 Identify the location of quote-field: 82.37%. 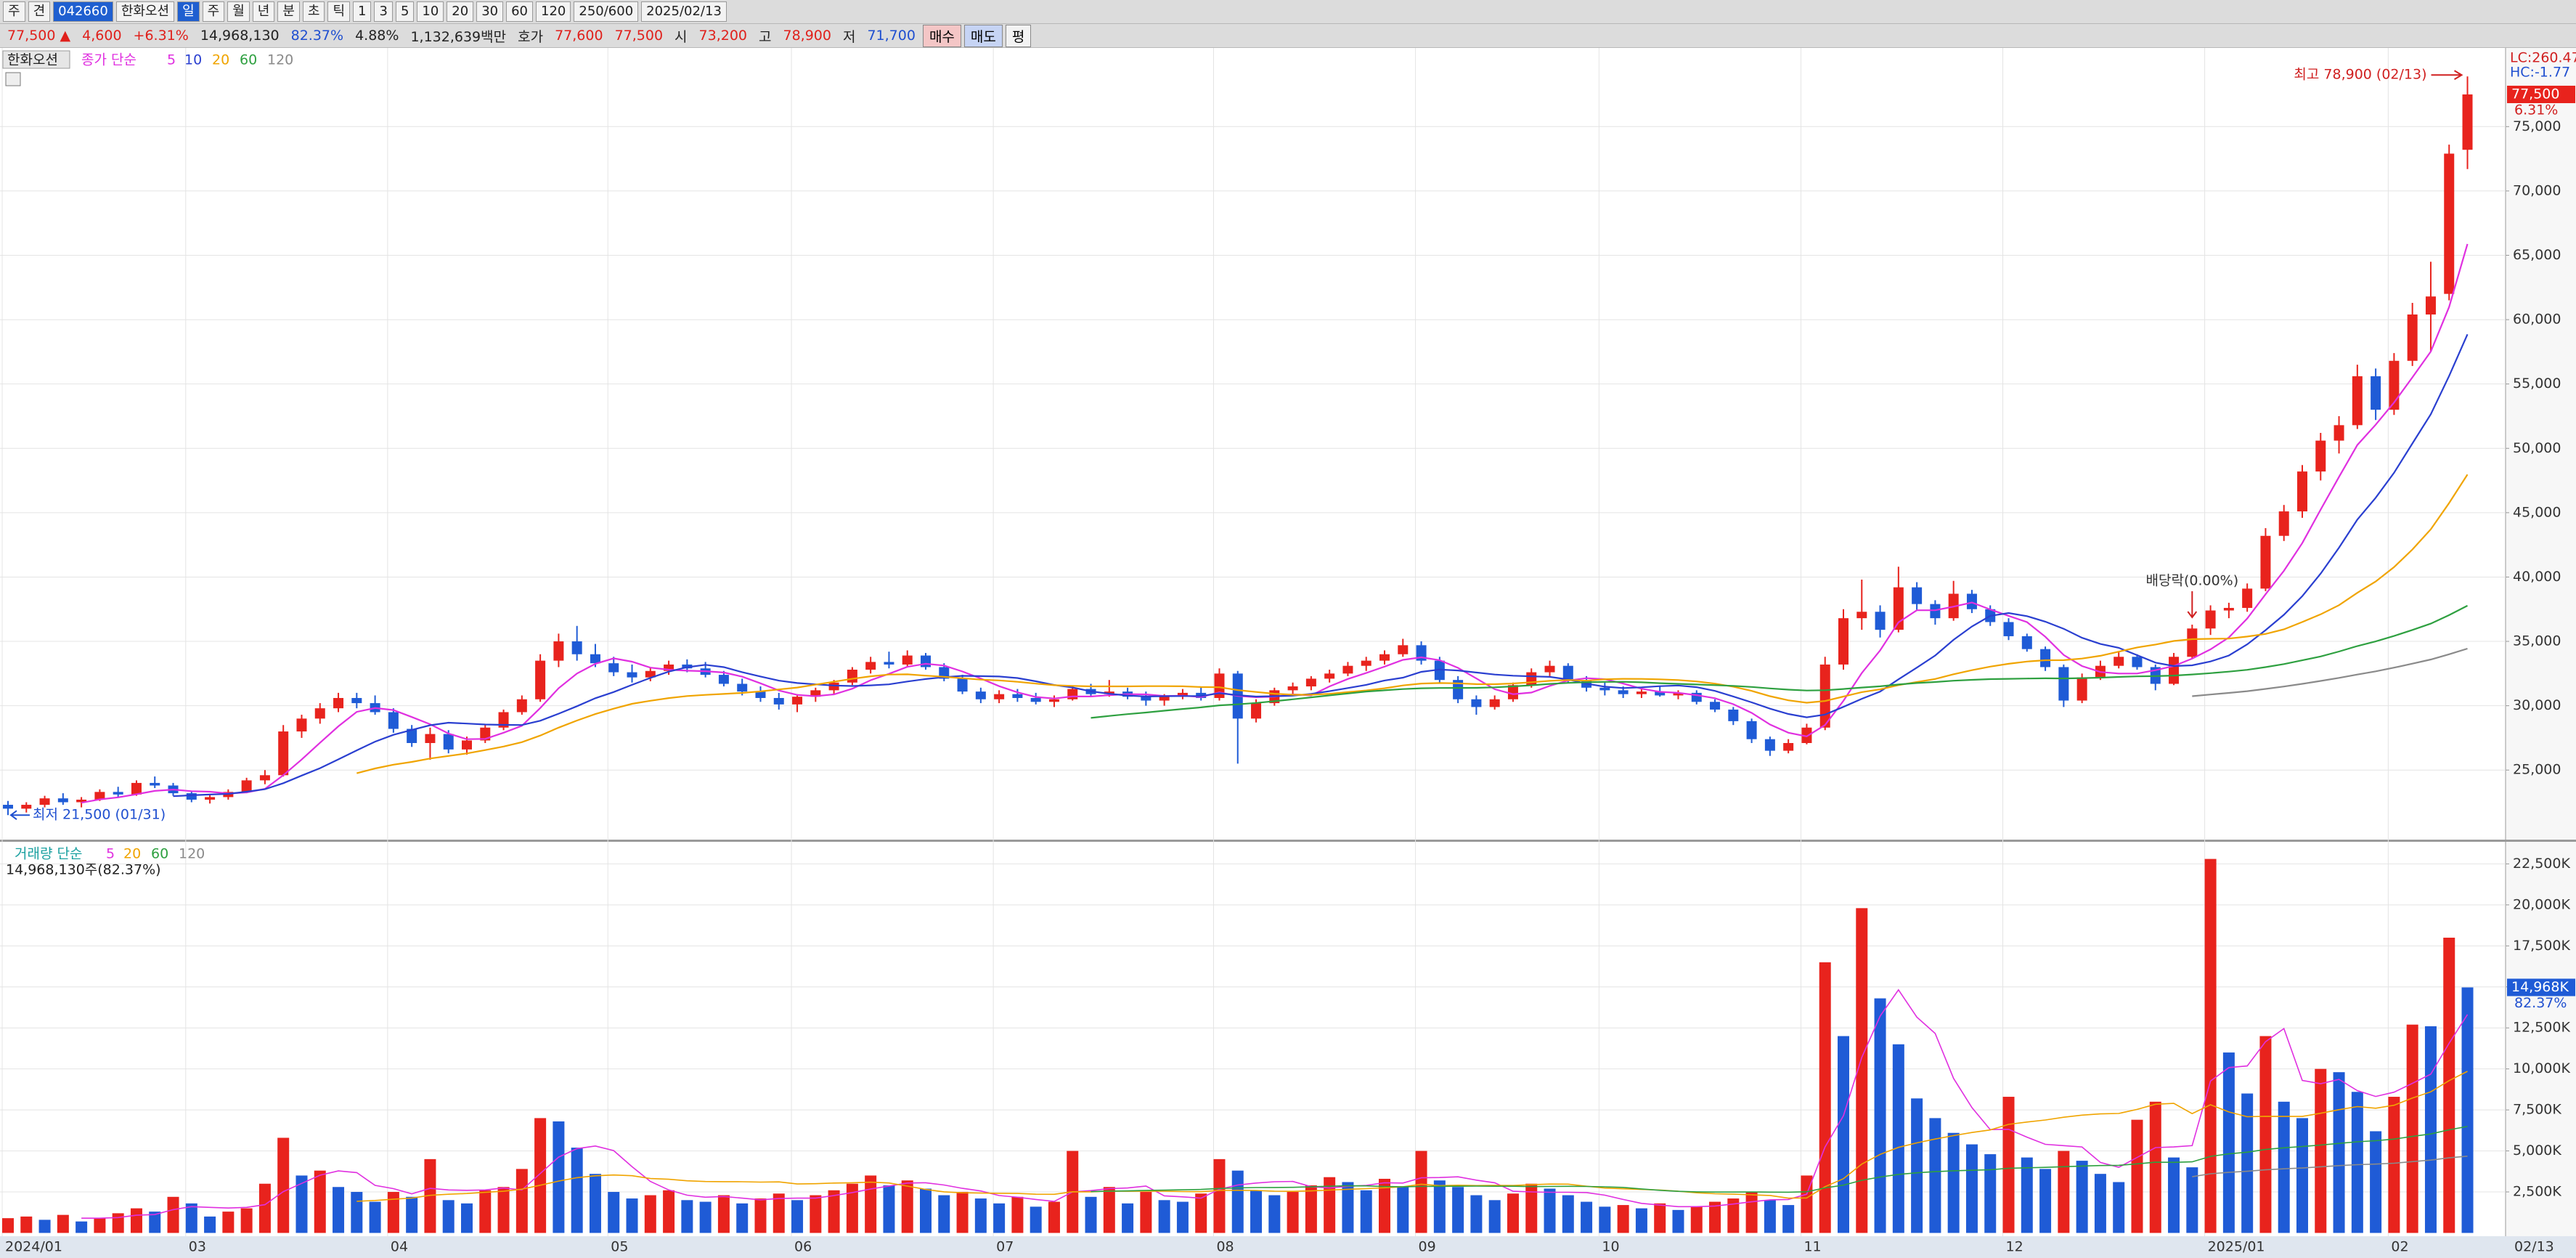
(317, 36).